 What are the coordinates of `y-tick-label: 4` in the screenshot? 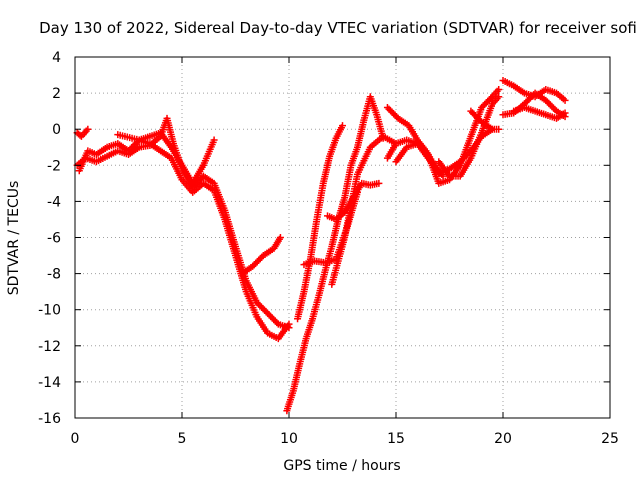 It's located at (56, 58).